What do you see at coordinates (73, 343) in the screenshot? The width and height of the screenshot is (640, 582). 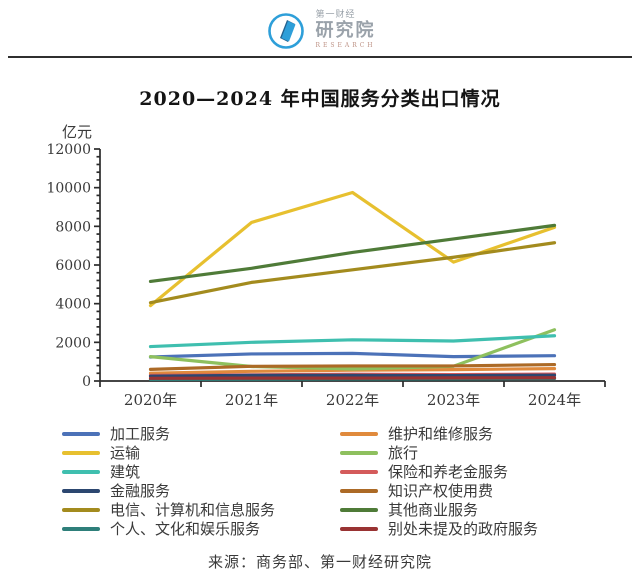 I see `y-tick-label: 2000` at bounding box center [73, 343].